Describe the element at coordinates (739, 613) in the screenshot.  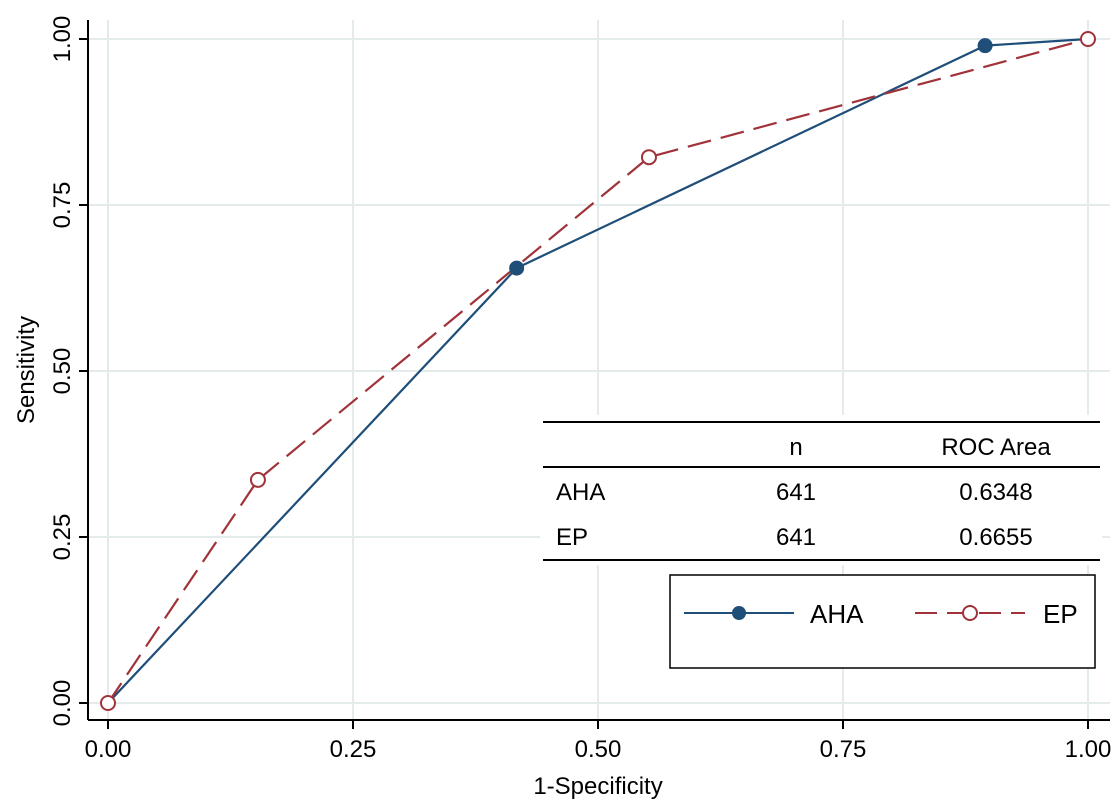
I see `legend-aha-marker` at that location.